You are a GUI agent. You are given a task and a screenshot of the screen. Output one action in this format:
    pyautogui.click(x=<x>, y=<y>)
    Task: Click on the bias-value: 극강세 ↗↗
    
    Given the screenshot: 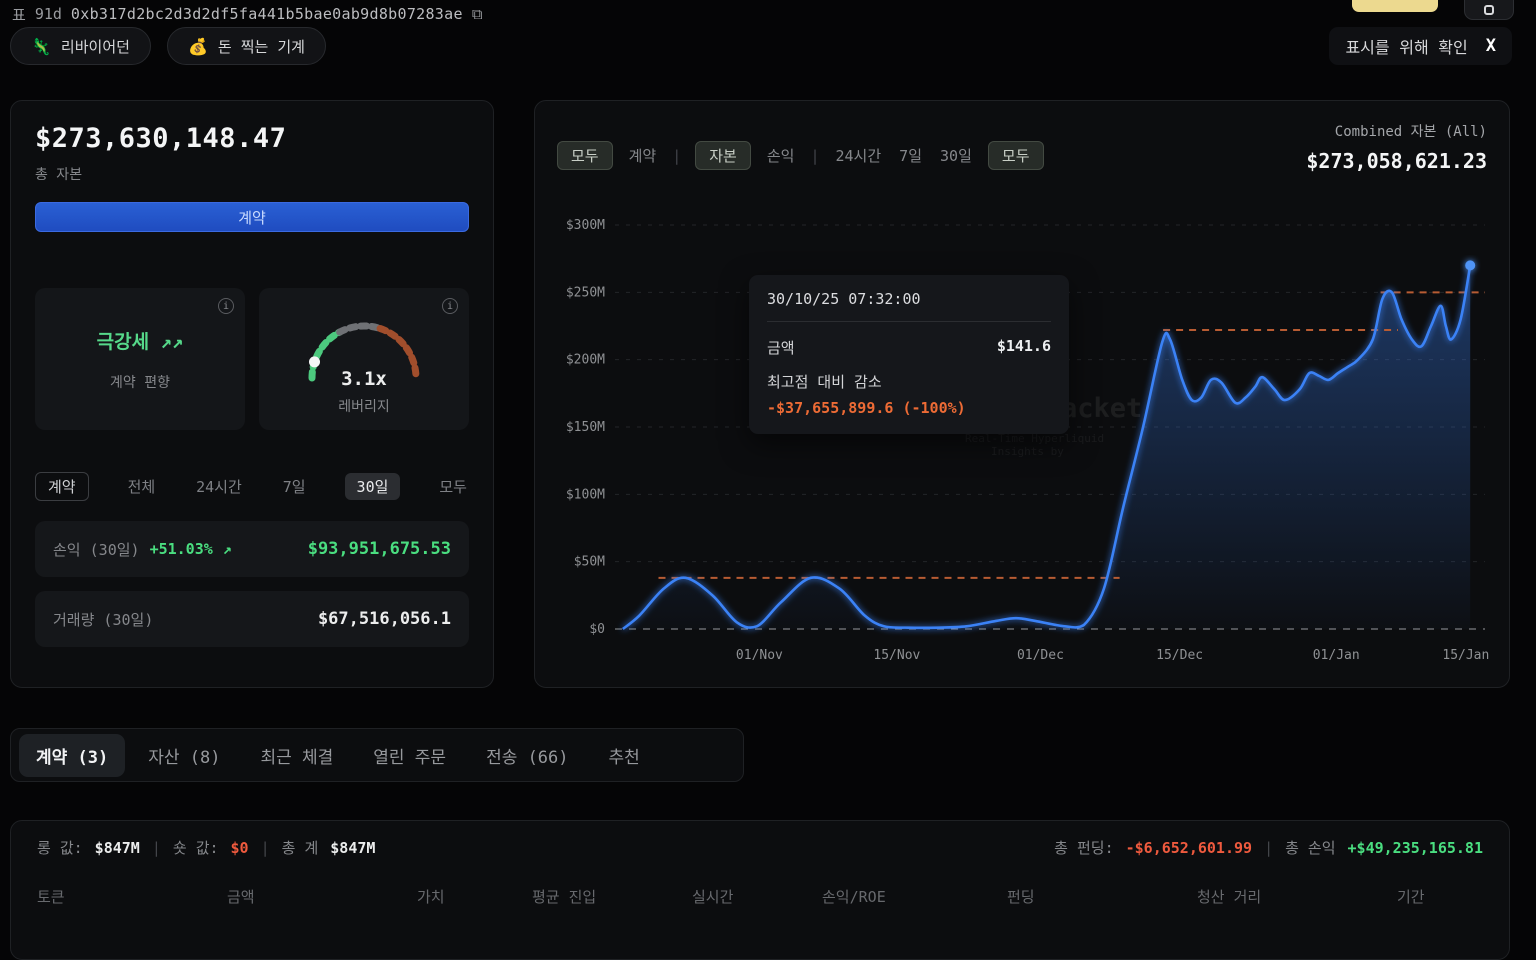 What is the action you would take?
    pyautogui.click(x=140, y=341)
    